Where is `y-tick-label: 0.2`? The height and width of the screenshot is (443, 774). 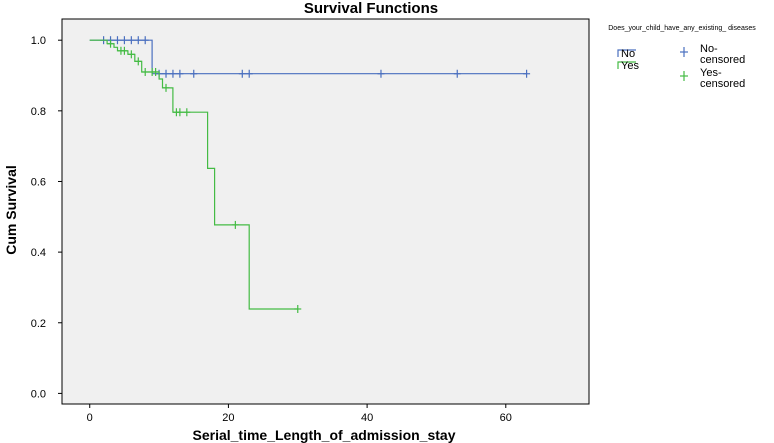 y-tick-label: 0.2 is located at coordinates (38, 324).